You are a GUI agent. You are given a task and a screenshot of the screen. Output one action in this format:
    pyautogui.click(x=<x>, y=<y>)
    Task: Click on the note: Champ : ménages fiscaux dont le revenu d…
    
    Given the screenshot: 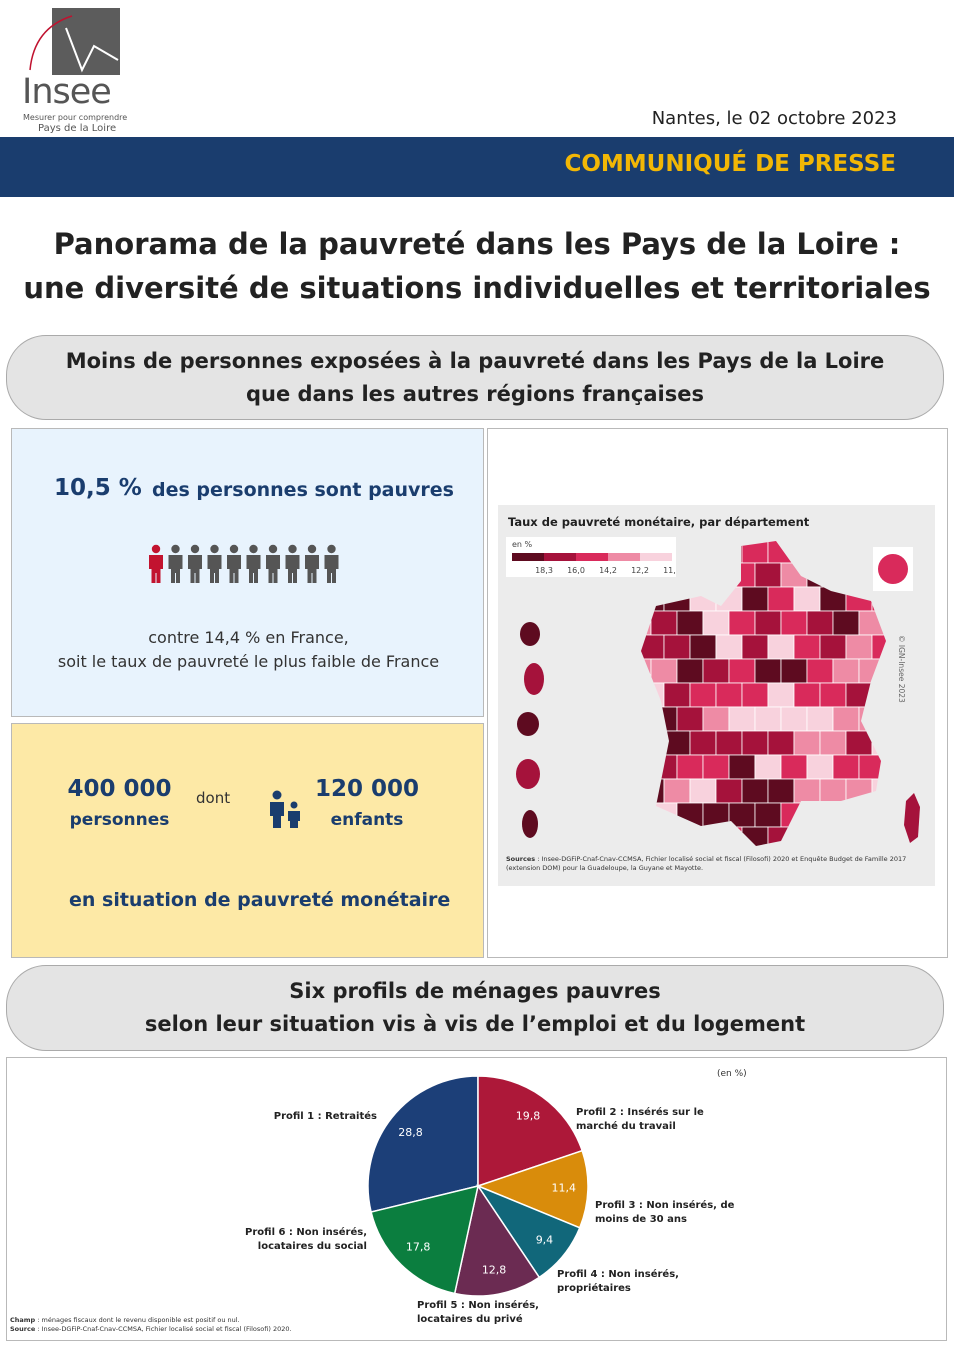 What is the action you would take?
    pyautogui.click(x=151, y=1320)
    